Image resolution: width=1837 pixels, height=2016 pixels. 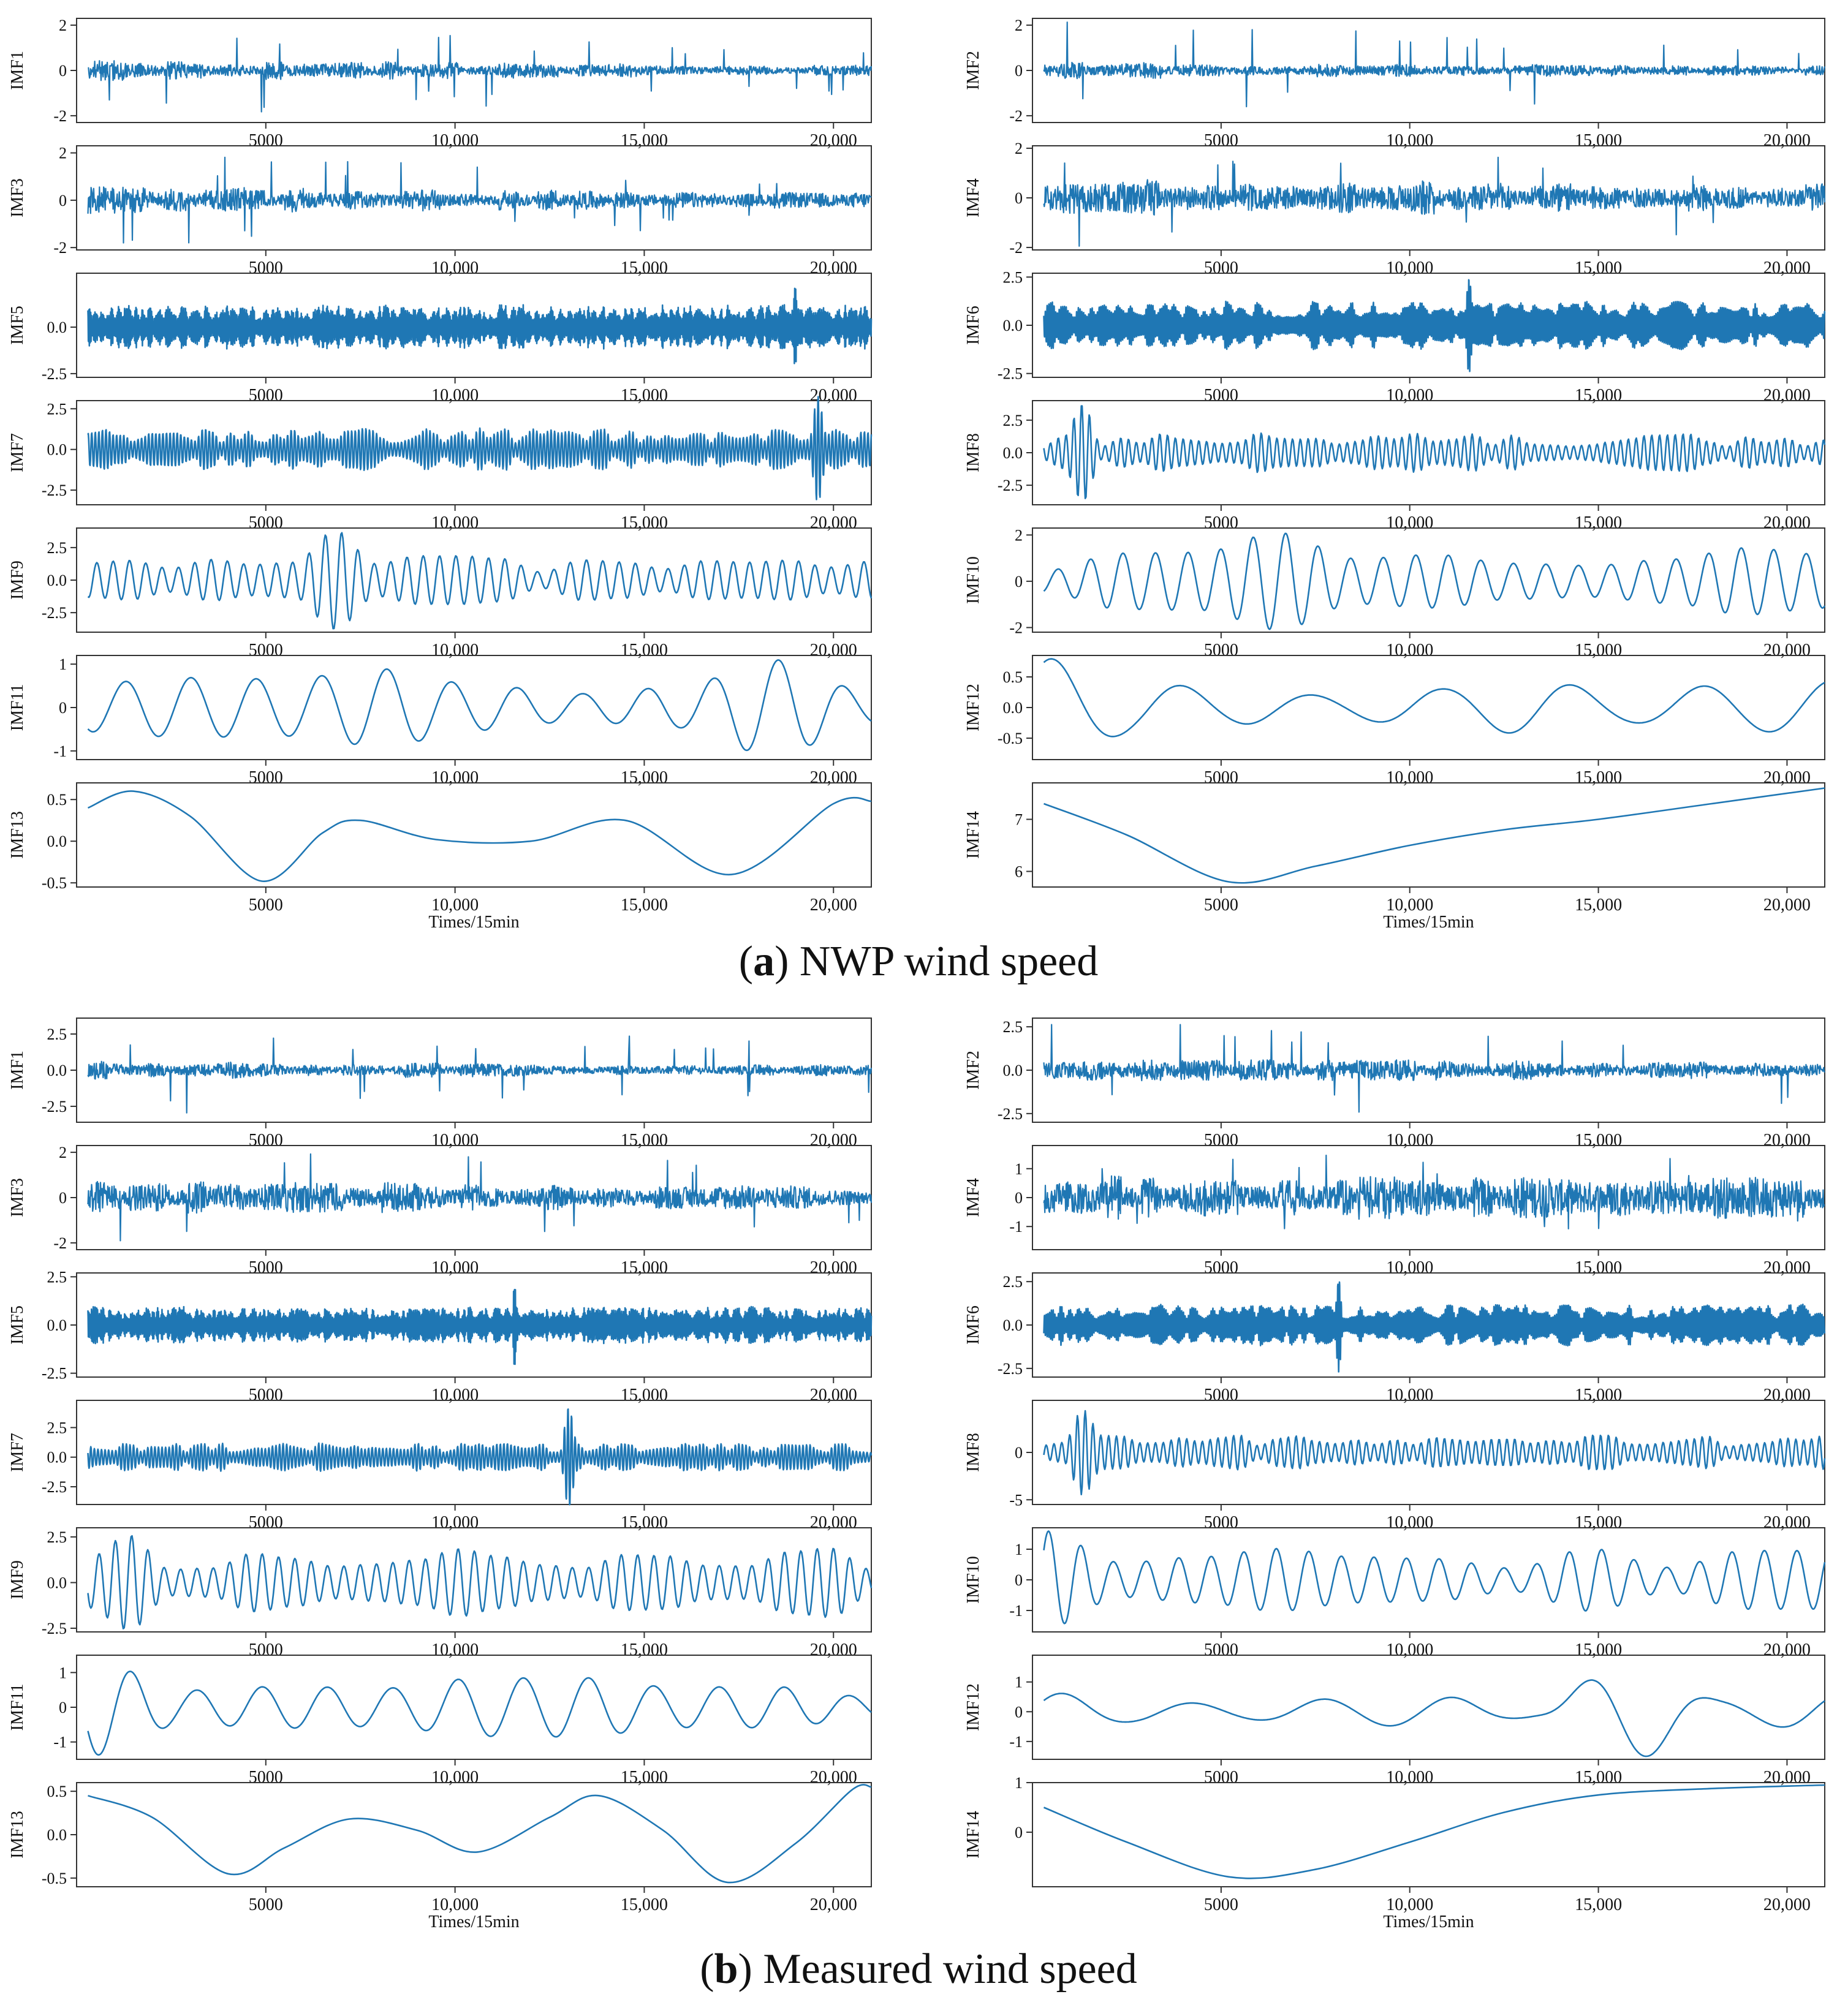 What do you see at coordinates (440, 1336) in the screenshot?
I see `panel-b-imf5: 2.5 0.0 -2.5 IMF5 5000 10,000 15,000 20,000` at bounding box center [440, 1336].